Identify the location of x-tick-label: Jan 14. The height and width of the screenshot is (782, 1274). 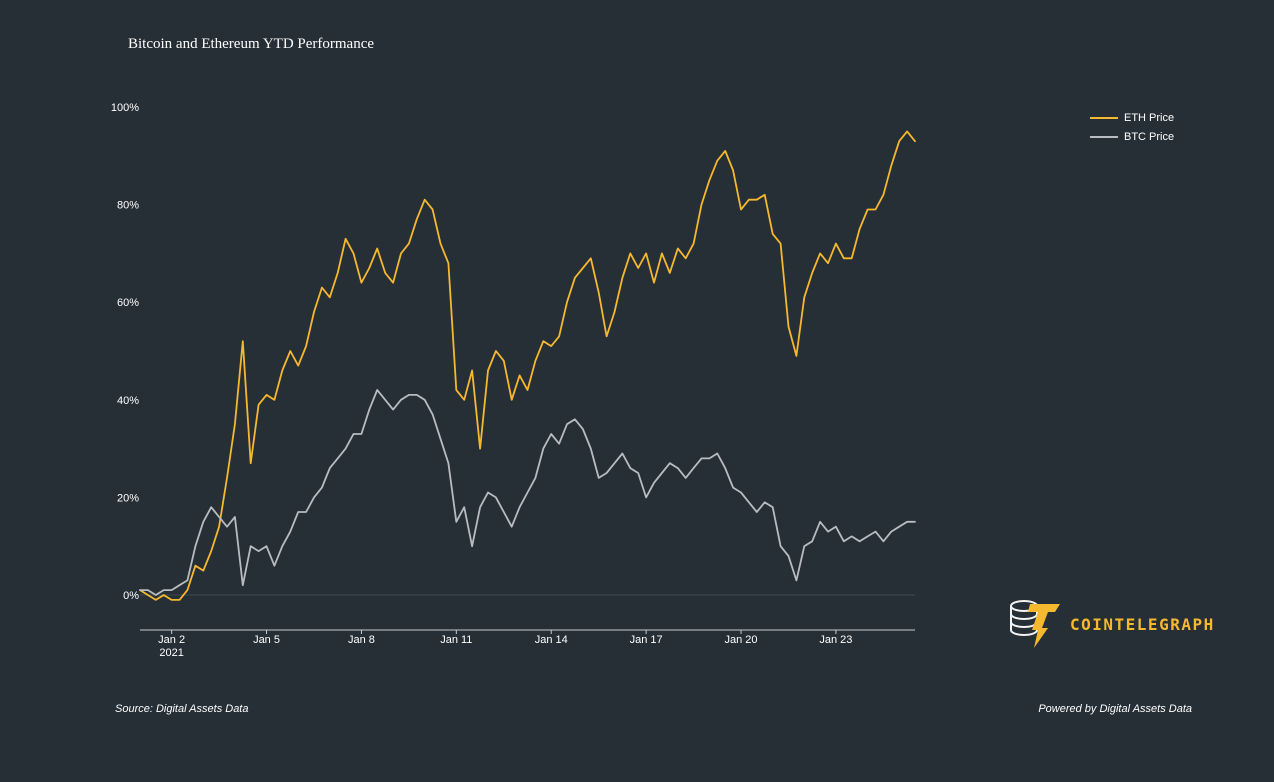
(551, 640).